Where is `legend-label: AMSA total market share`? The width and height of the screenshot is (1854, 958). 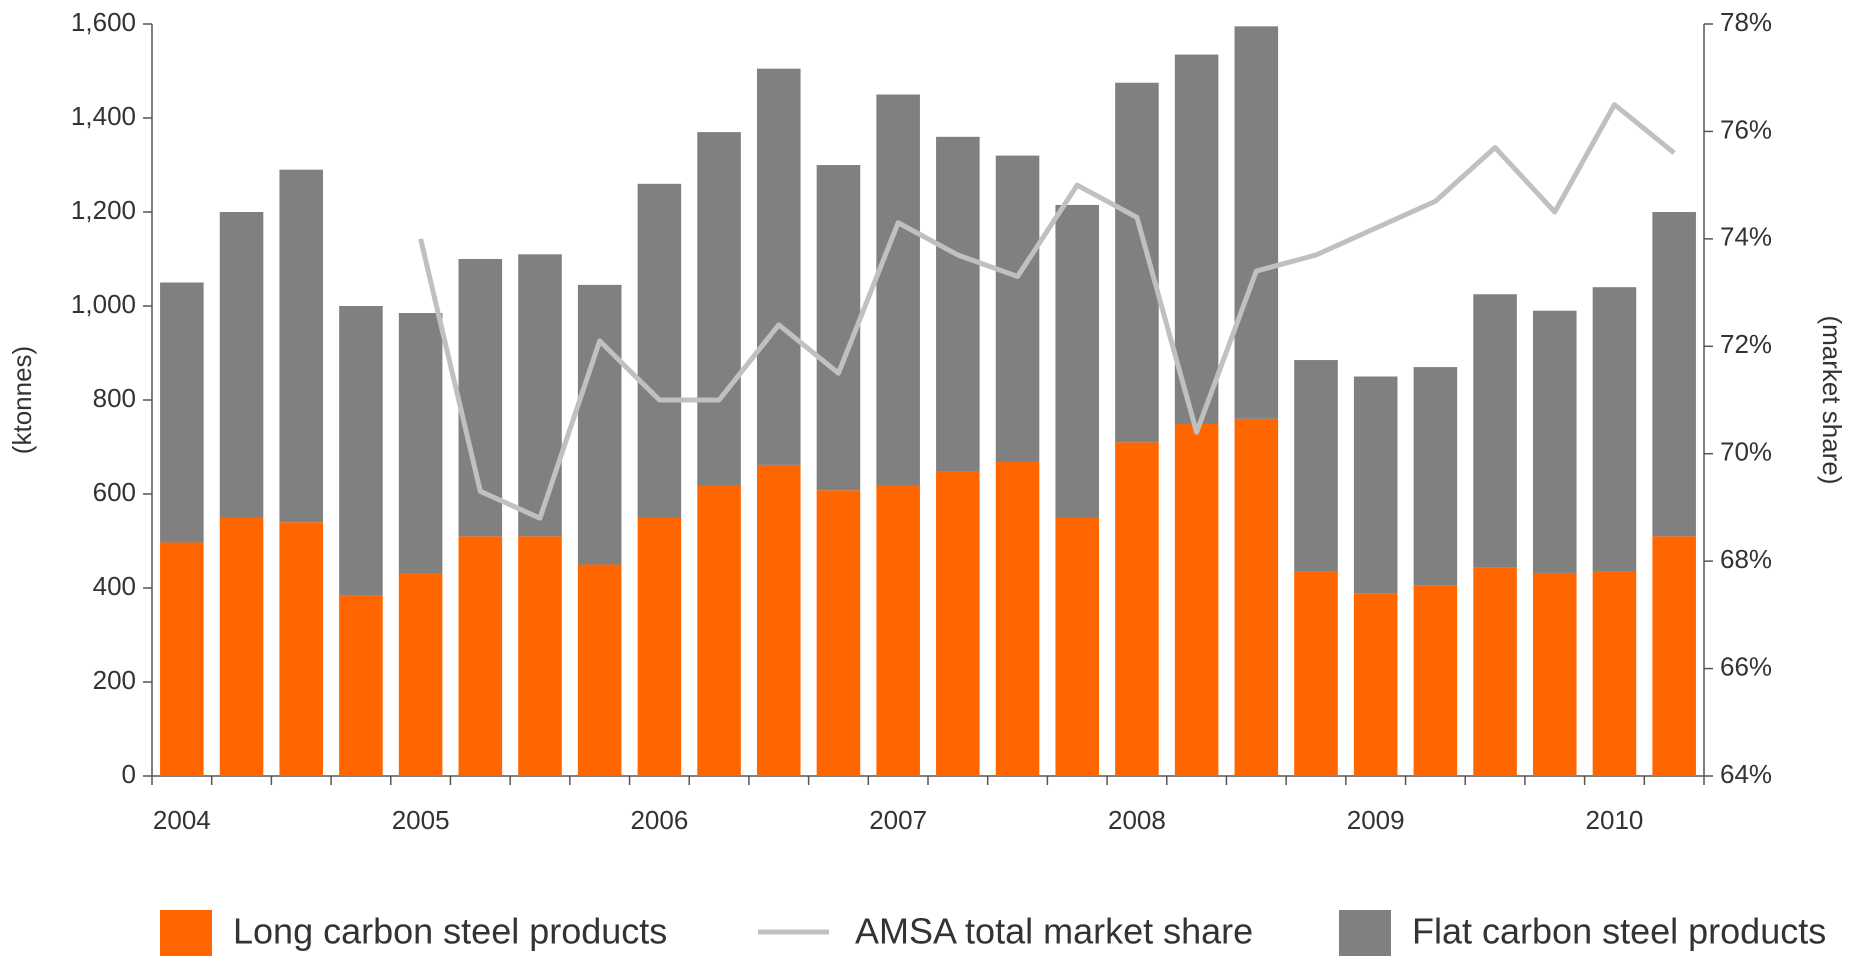
legend-label: AMSA total market share is located at coordinates (1054, 931).